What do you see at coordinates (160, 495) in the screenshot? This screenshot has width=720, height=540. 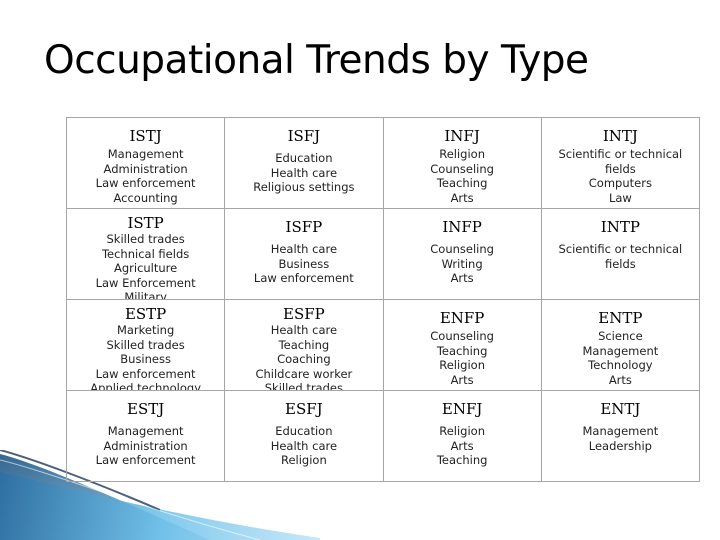 I see `corner-wave-decoration` at bounding box center [160, 495].